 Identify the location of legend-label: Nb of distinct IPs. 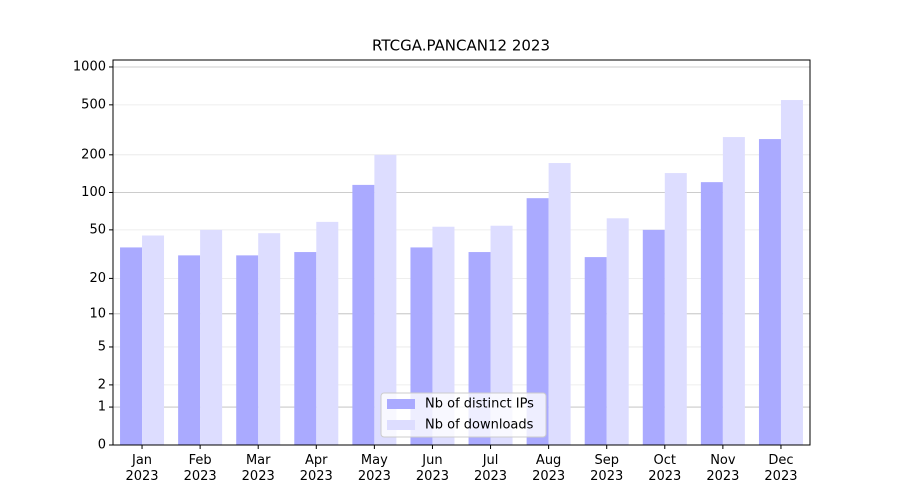
(479, 404).